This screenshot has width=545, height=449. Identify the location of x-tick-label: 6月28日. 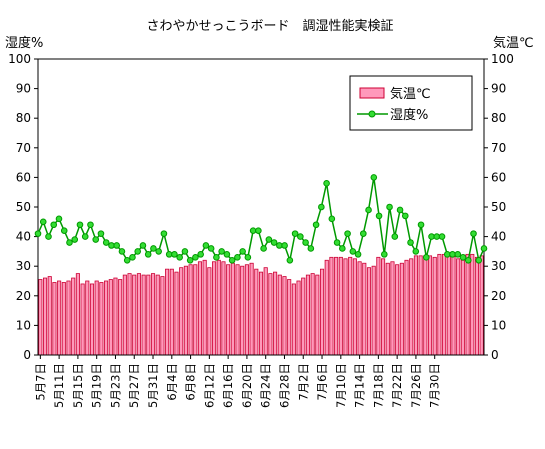
(284, 385).